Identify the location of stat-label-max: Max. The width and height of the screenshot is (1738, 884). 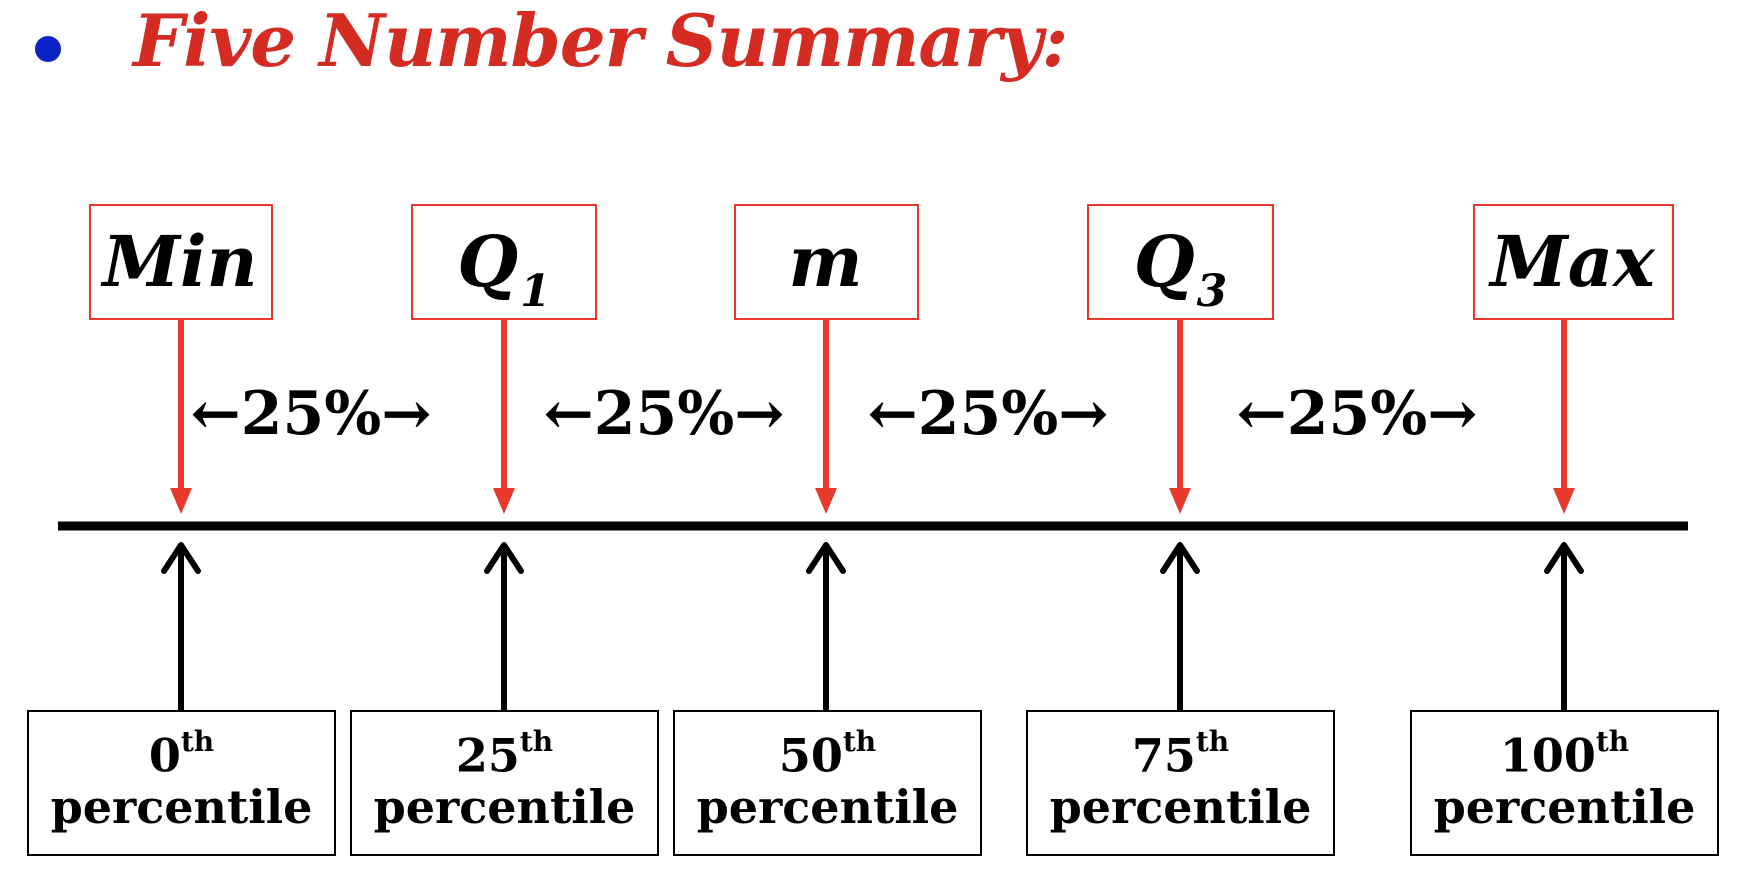
(1572, 261).